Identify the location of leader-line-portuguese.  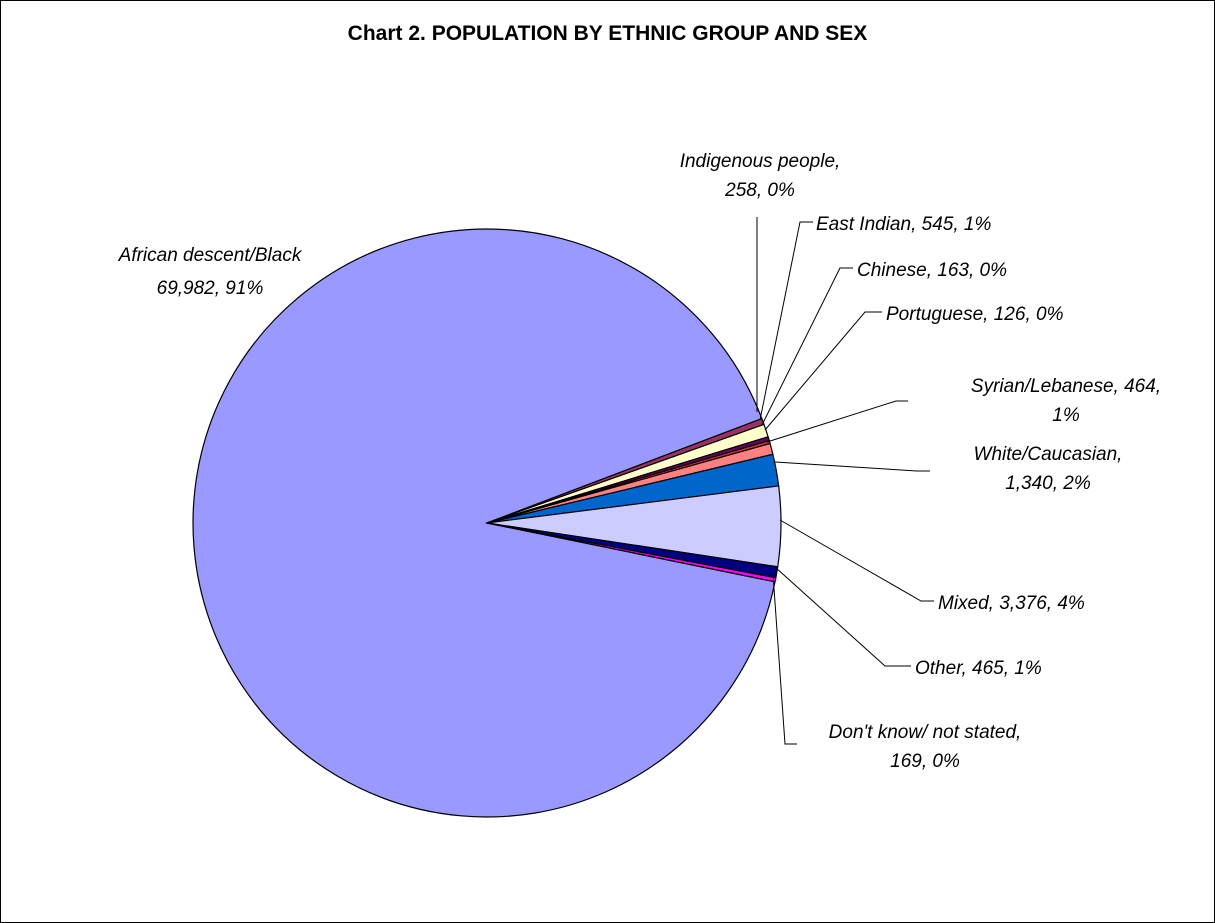
(823, 371).